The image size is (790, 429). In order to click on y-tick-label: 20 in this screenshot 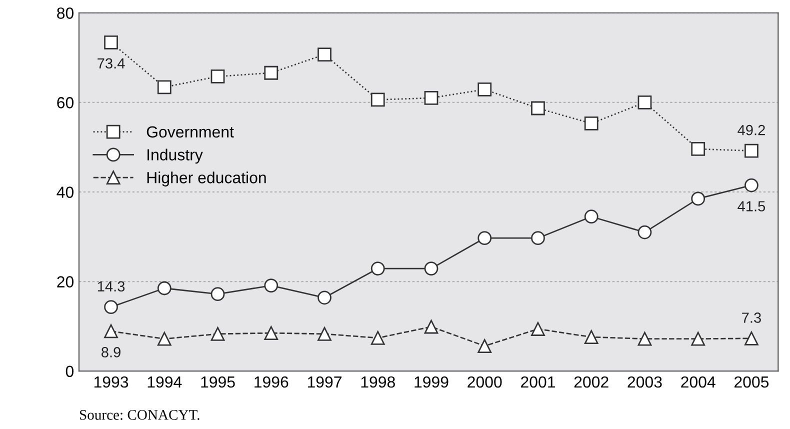, I will do `click(65, 282)`.